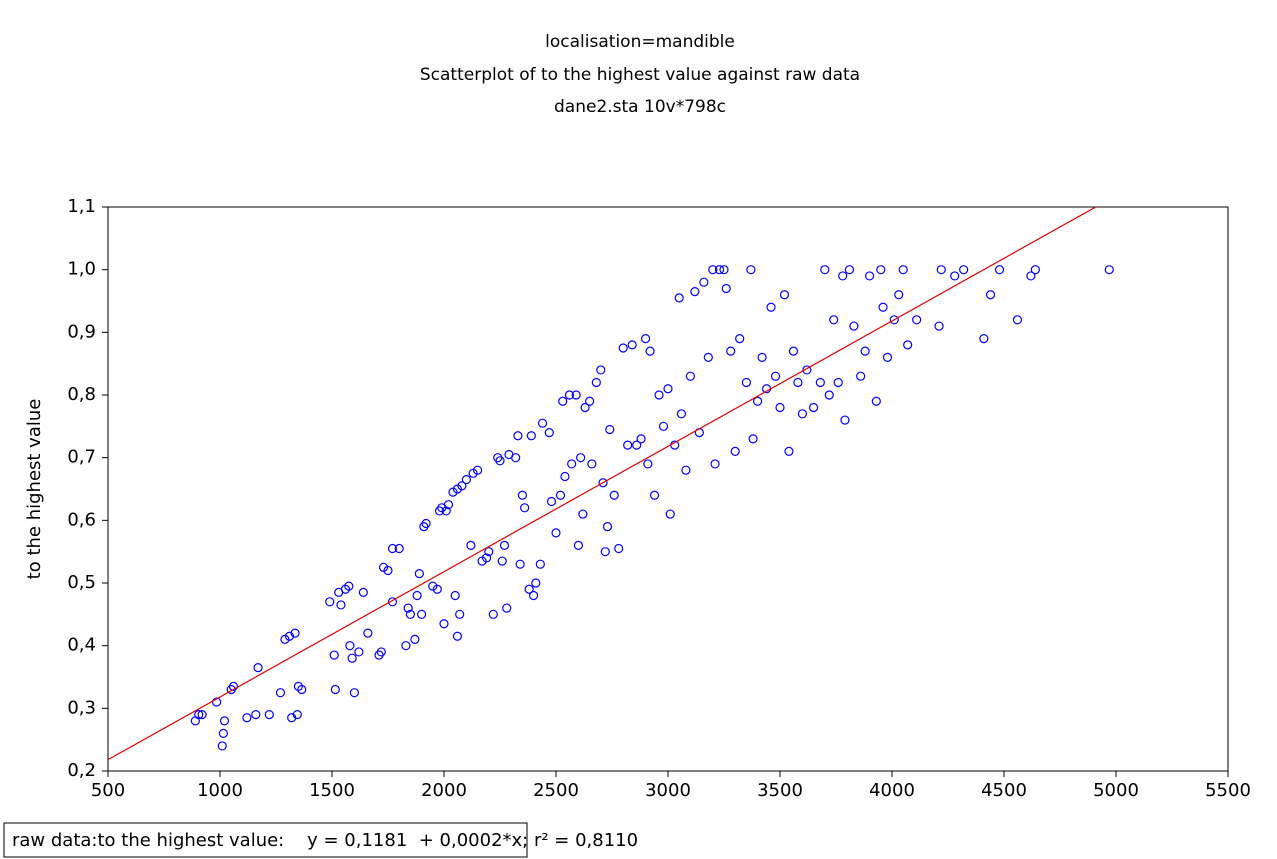 The image size is (1277, 859). I want to click on y-tick-label: 0,9, so click(81, 331).